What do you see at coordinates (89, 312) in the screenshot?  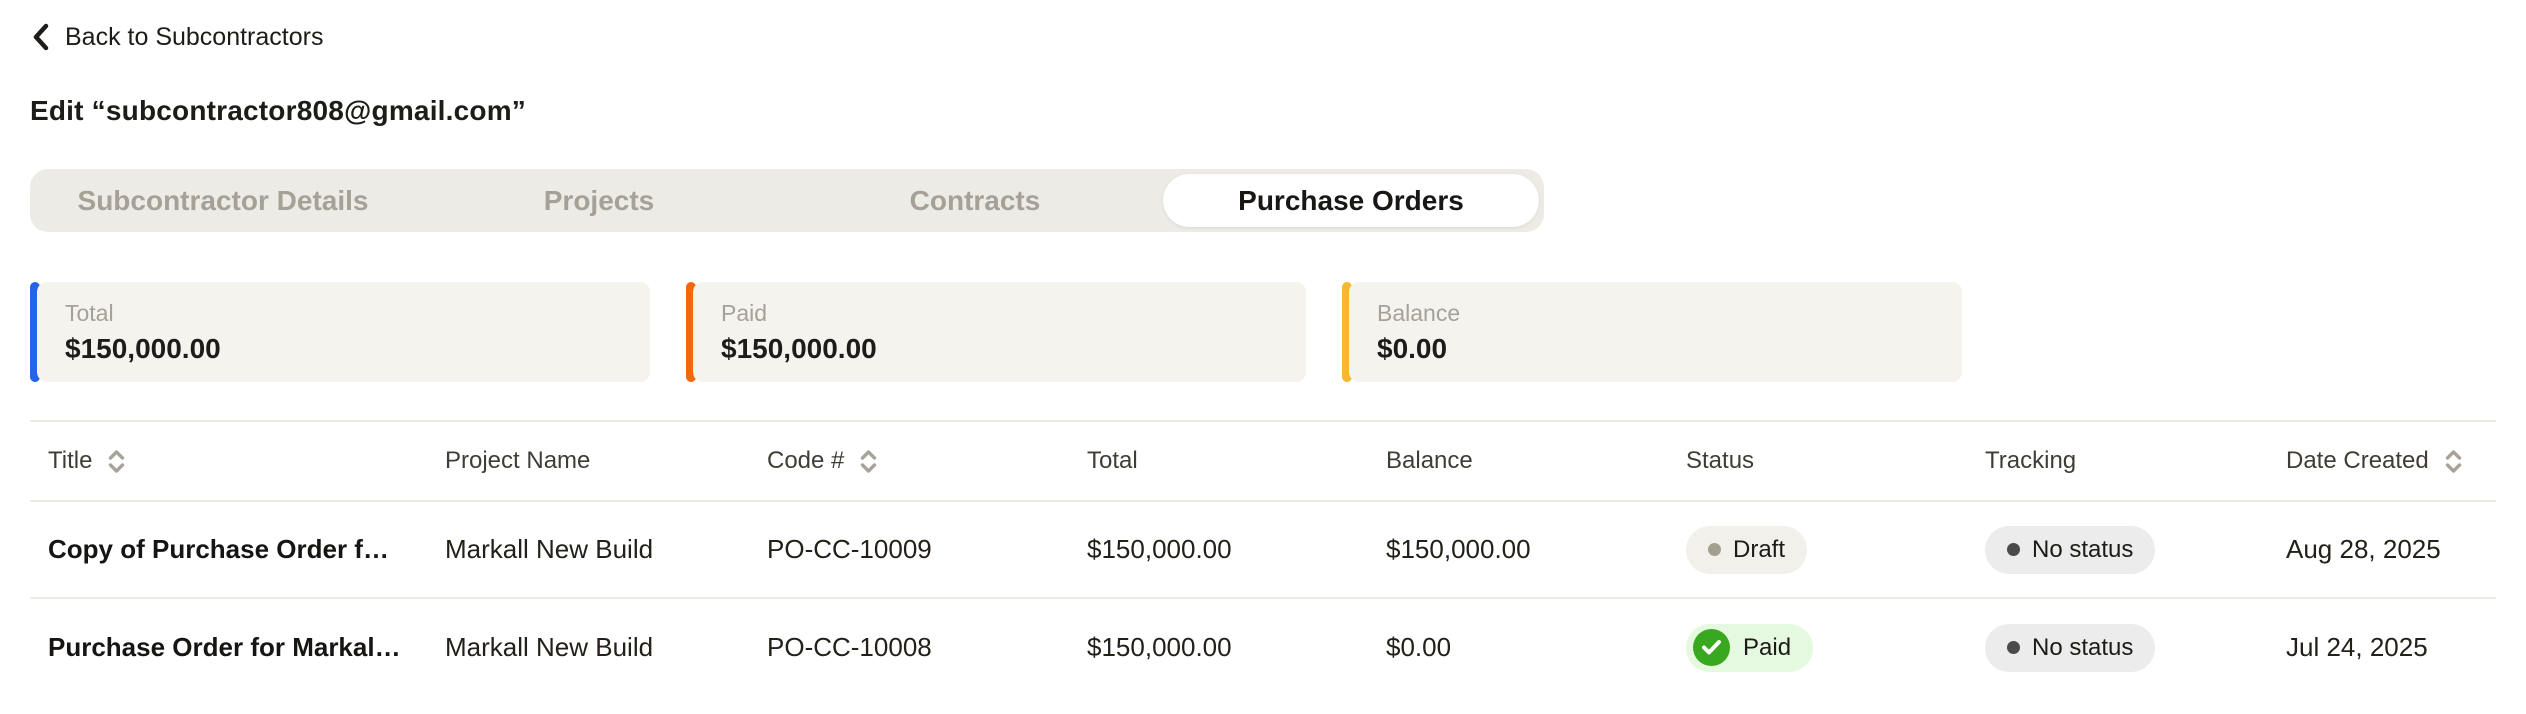 I see `total-card-label: Total` at bounding box center [89, 312].